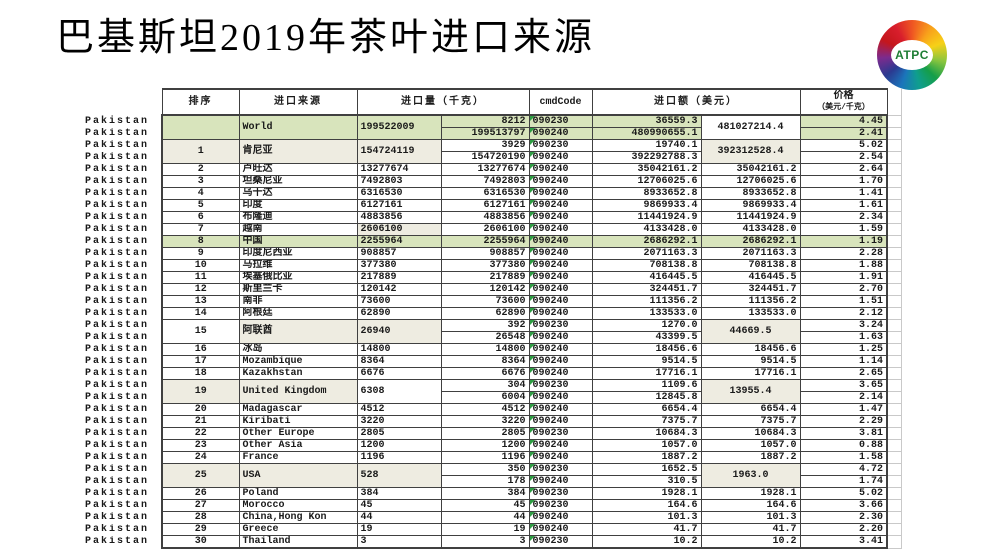  What do you see at coordinates (843, 169) in the screenshot?
I see `price-cell: 2.64` at bounding box center [843, 169].